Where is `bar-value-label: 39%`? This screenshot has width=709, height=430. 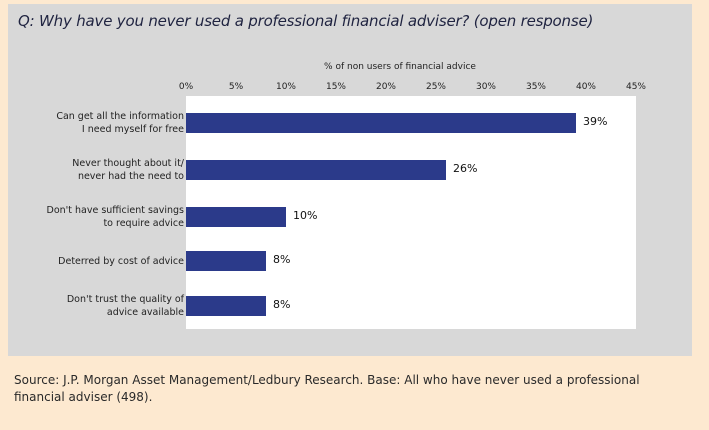 bar-value-label: 39% is located at coordinates (595, 121).